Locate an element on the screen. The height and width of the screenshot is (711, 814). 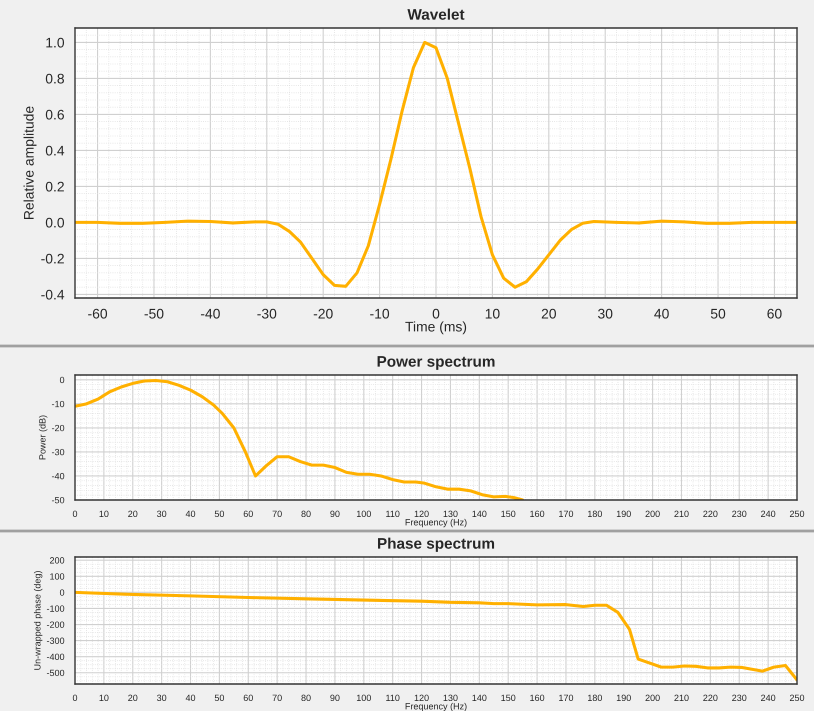
y-tick-label: -100 is located at coordinates (55, 608).